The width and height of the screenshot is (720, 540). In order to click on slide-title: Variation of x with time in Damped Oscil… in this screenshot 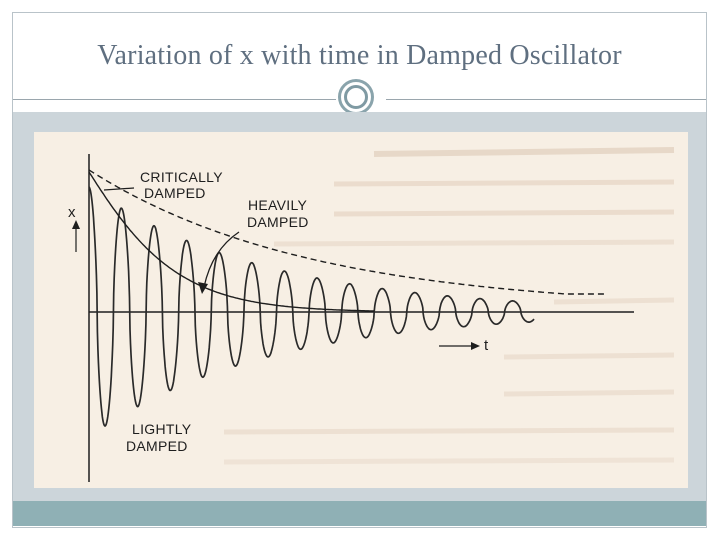, I will do `click(359, 55)`.